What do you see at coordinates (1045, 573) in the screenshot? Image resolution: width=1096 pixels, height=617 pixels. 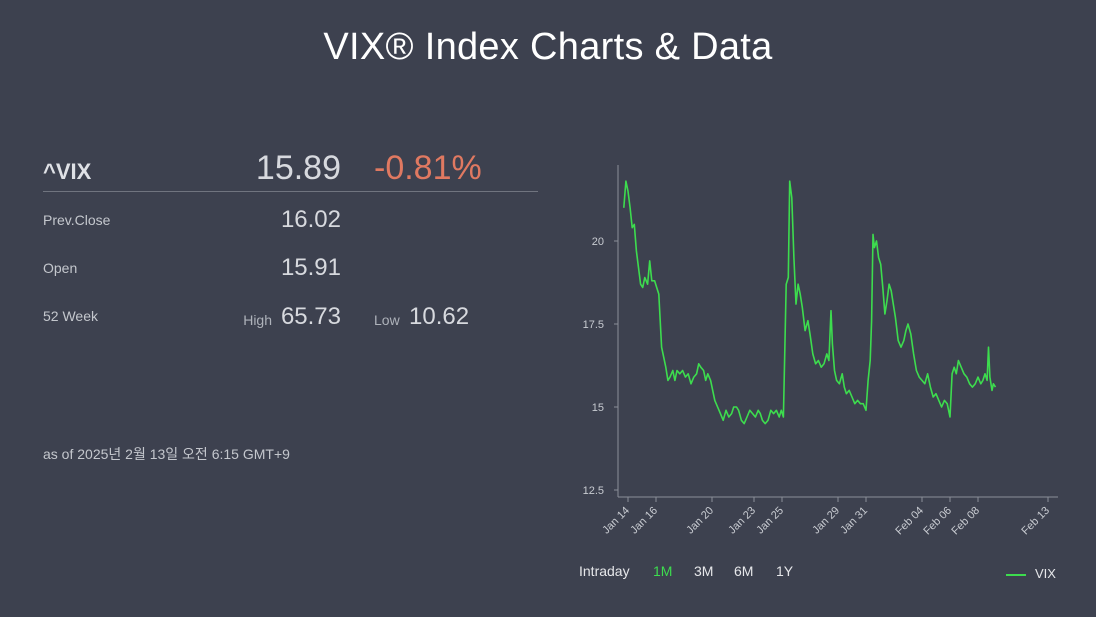 I see `legend-label: VIX` at bounding box center [1045, 573].